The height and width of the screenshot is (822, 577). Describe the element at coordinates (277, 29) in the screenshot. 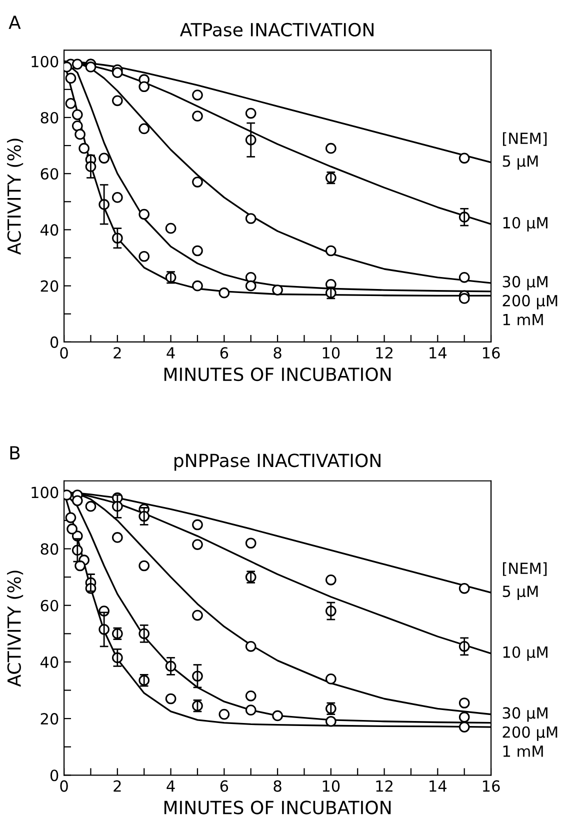

I see `chart-title: ATPase INACTIVATION` at that location.